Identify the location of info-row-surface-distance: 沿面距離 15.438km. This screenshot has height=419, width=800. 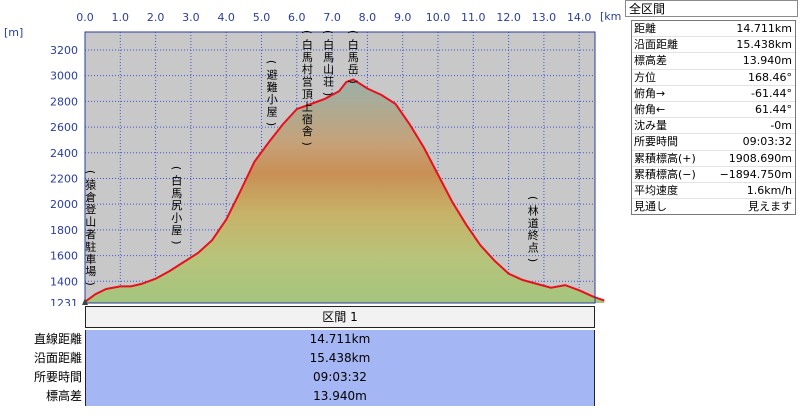
(713, 45).